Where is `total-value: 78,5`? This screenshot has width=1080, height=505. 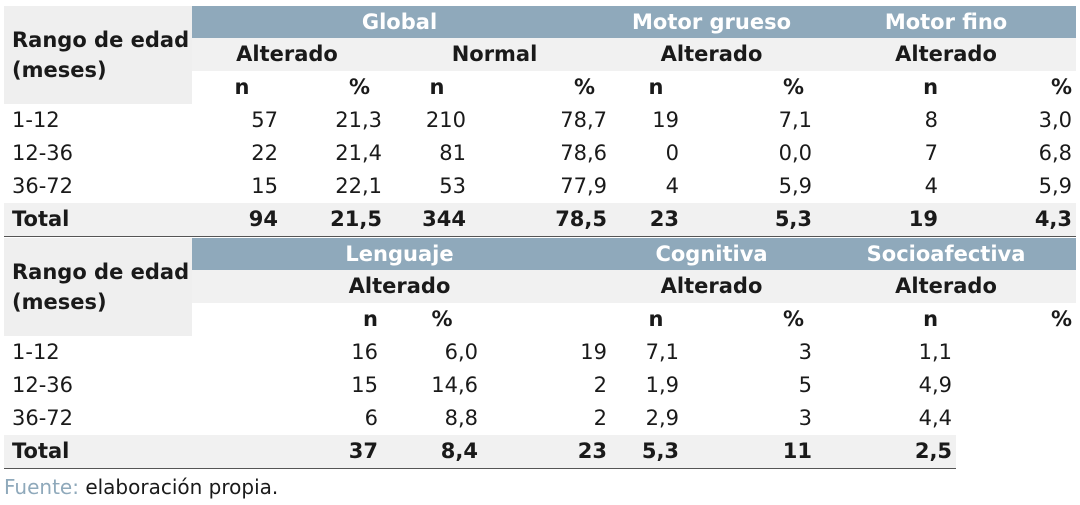 total-value: 78,5 is located at coordinates (550, 220).